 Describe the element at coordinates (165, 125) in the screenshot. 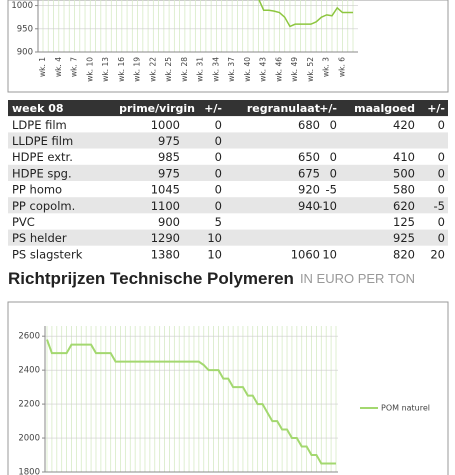

I see `table-cell: 1000` at that location.